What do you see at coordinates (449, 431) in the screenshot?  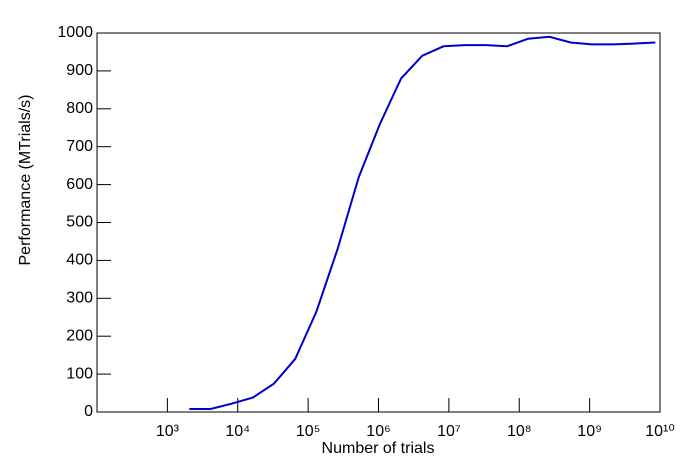 I see `x-tick-label: 10⁷` at bounding box center [449, 431].